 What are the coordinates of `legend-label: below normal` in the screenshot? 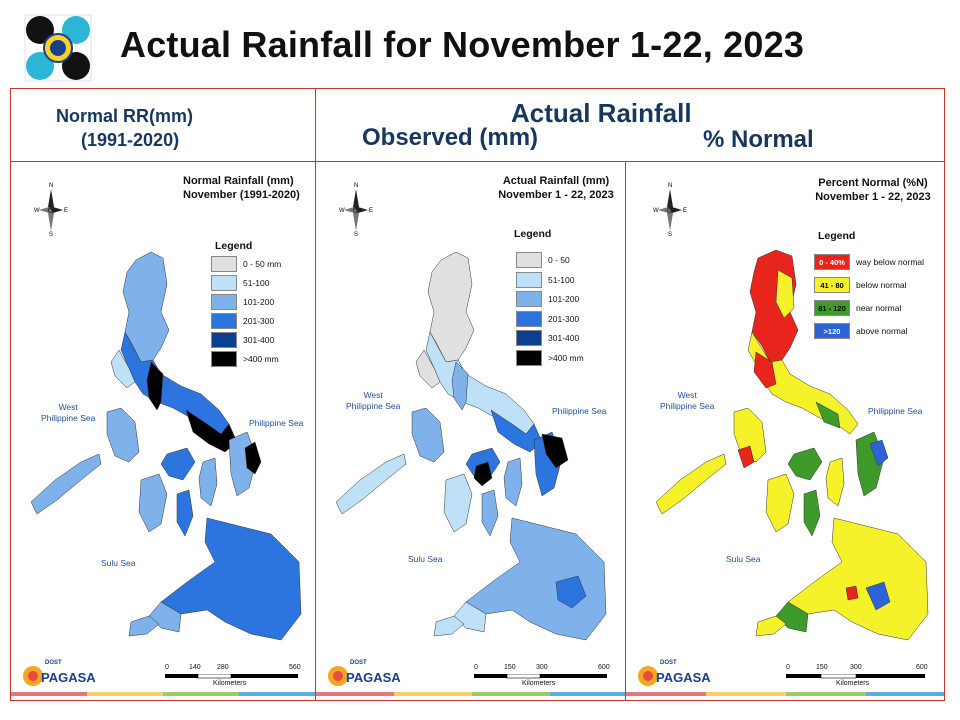 It's located at (881, 285).